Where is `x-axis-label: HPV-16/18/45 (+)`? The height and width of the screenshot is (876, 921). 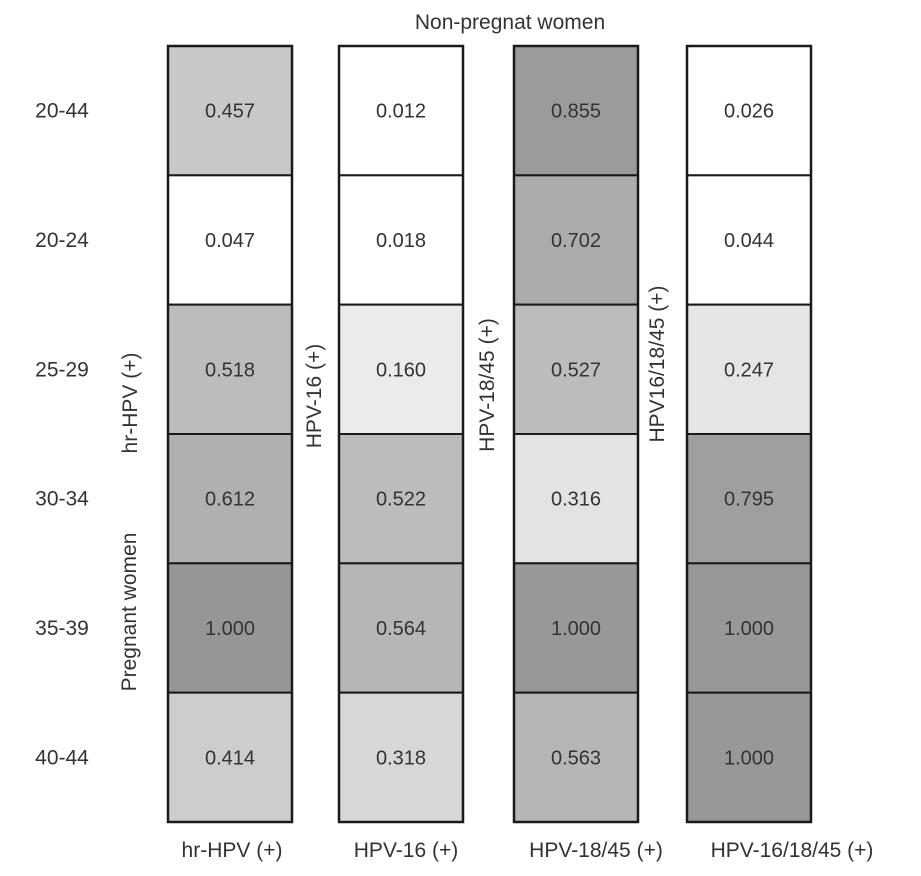 x-axis-label: HPV-16/18/45 (+) is located at coordinates (792, 850).